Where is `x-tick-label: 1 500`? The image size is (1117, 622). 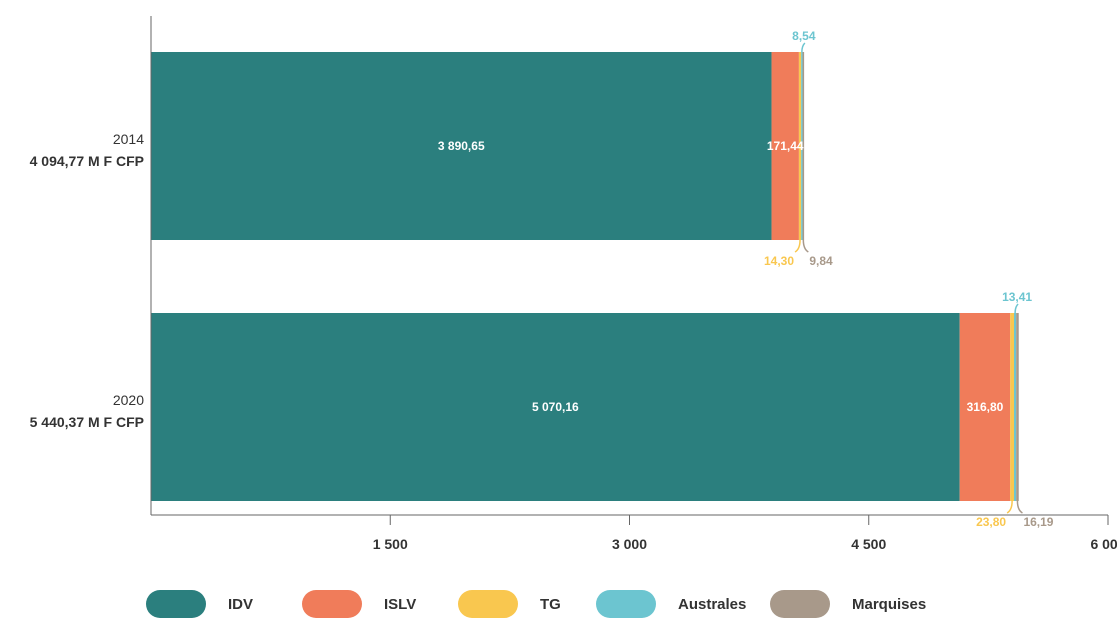
x-tick-label: 1 500 is located at coordinates (390, 544).